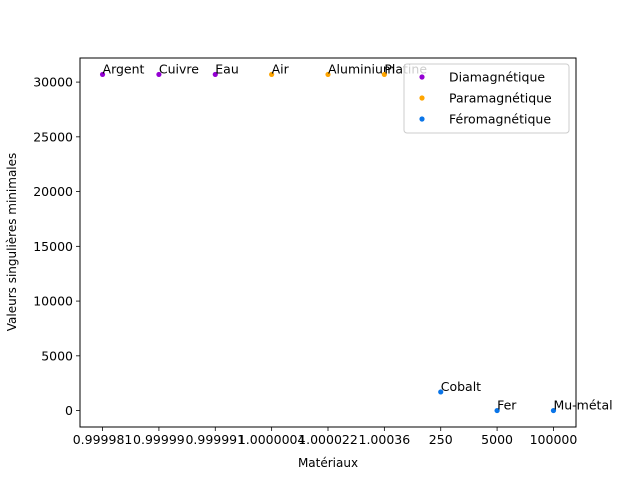  Describe the element at coordinates (328, 463) in the screenshot. I see `x-axis-label: Matériaux` at that location.